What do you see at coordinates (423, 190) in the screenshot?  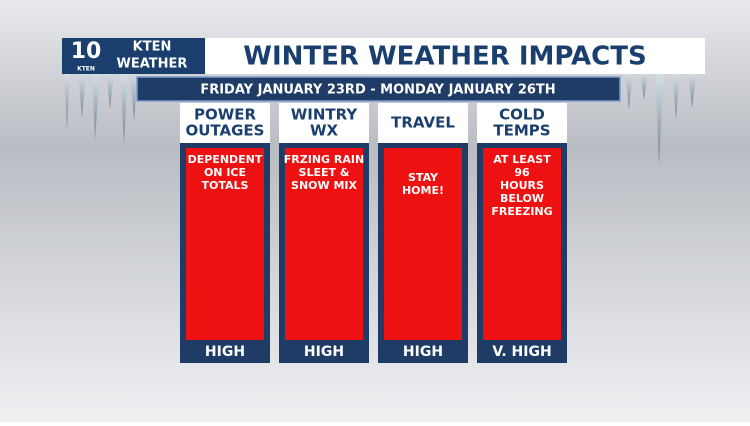 I see `impact-text: HOME!` at bounding box center [423, 190].